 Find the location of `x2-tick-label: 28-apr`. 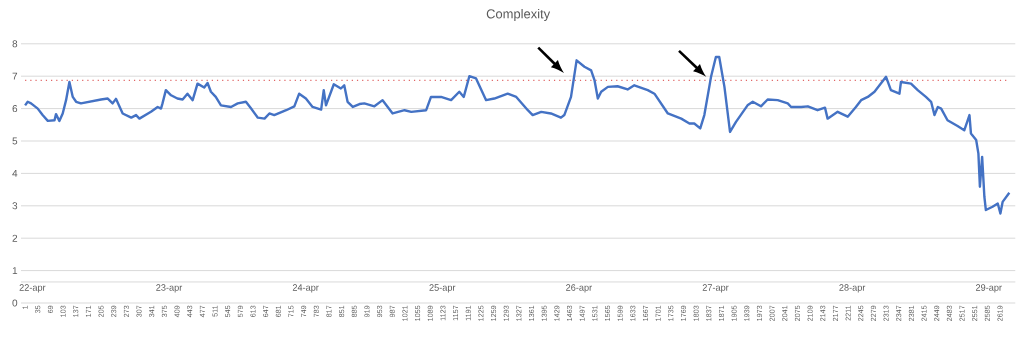

x2-tick-label: 28-apr is located at coordinates (852, 288).